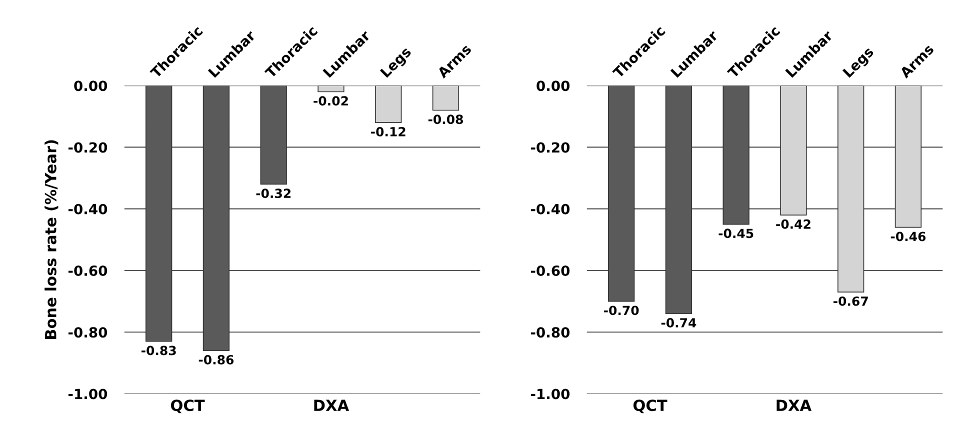 This screenshot has width=957, height=428. I want to click on data-label: -0.83, so click(159, 351).